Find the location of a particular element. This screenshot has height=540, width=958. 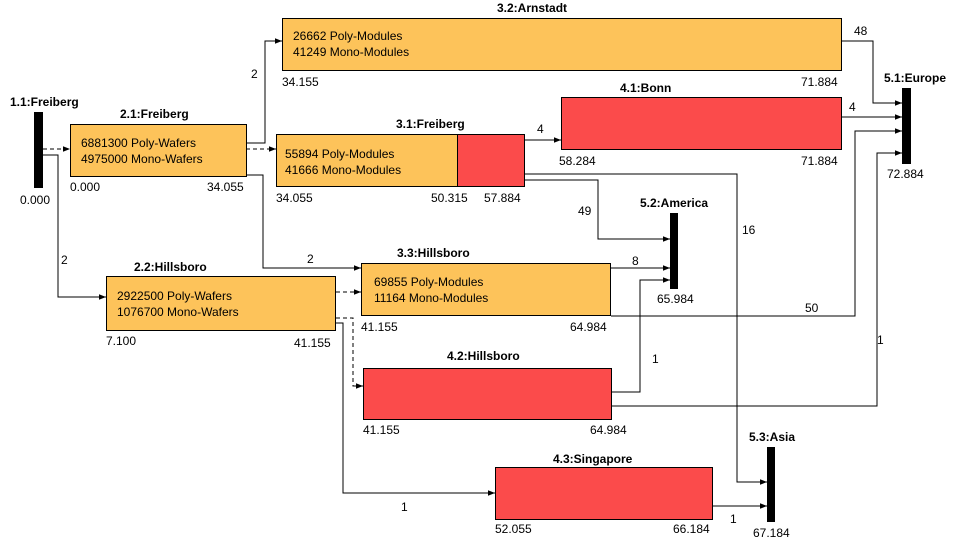

node-42-end: 64.984 is located at coordinates (608, 430).